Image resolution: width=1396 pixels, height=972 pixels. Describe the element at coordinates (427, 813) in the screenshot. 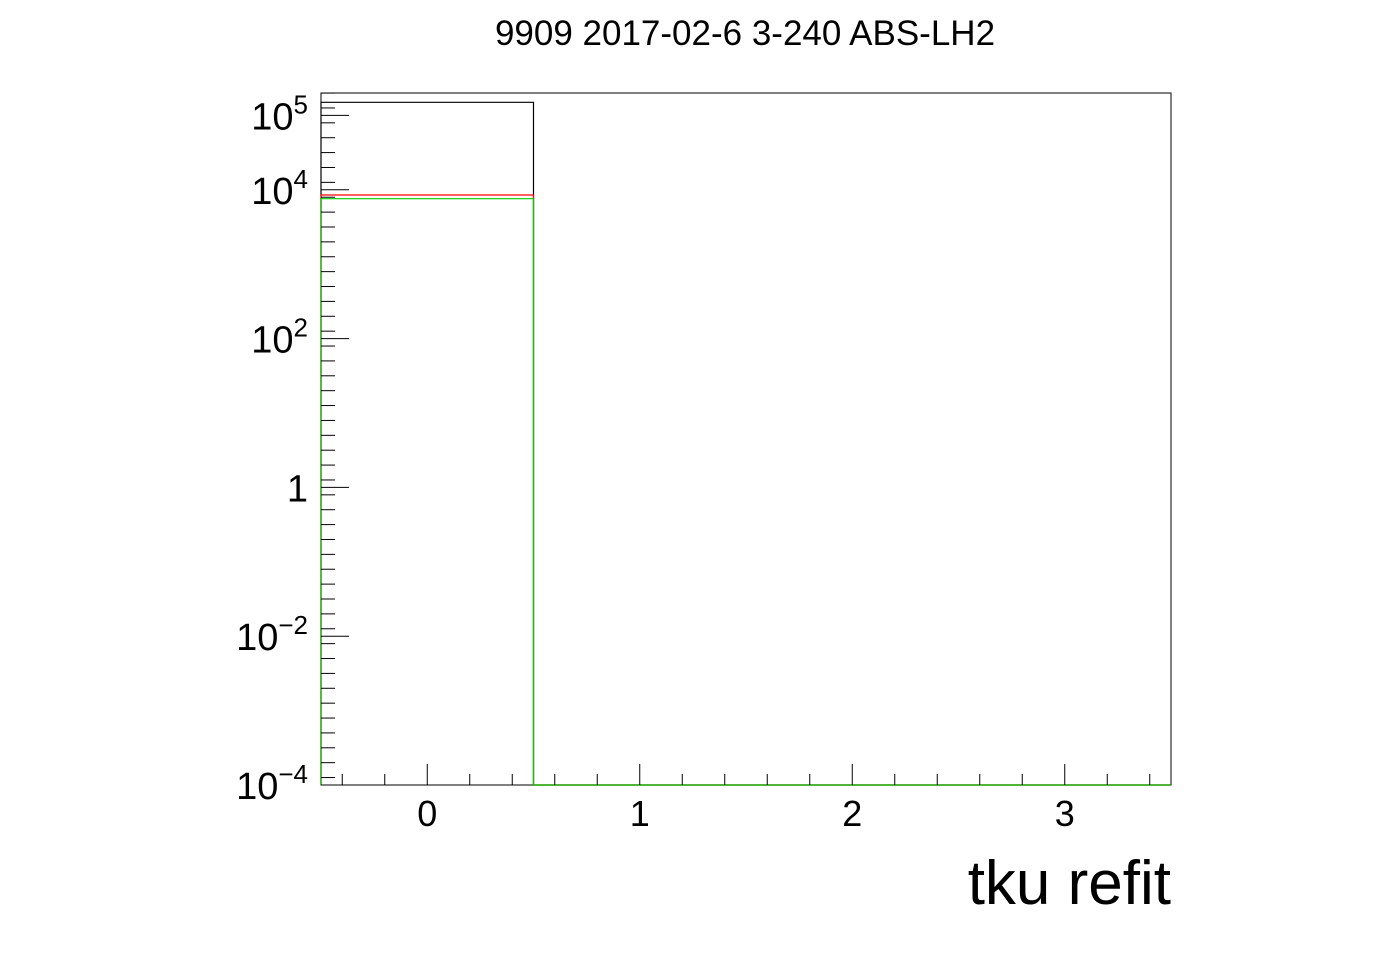

I see `x-tick-label: 0` at that location.